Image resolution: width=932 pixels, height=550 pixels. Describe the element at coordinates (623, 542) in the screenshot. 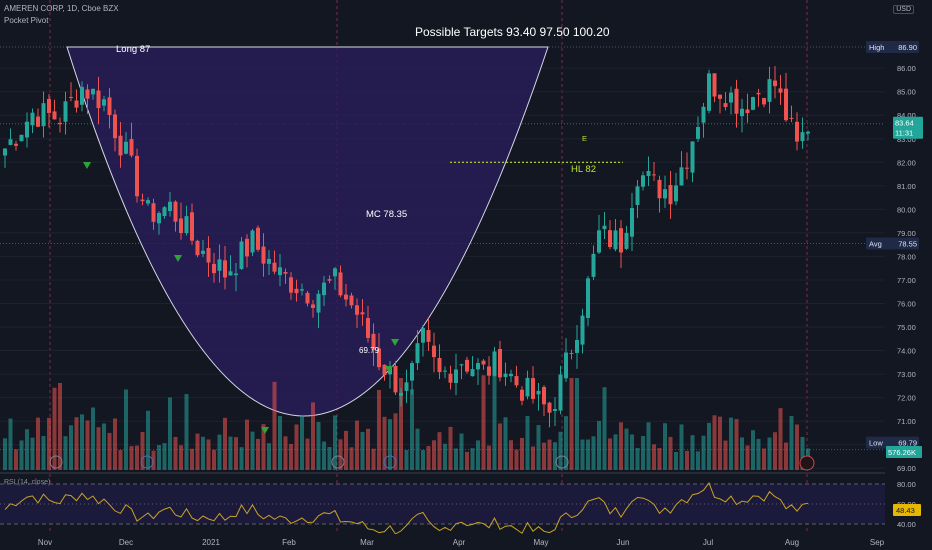

I see `time-tick-label: Jun` at that location.